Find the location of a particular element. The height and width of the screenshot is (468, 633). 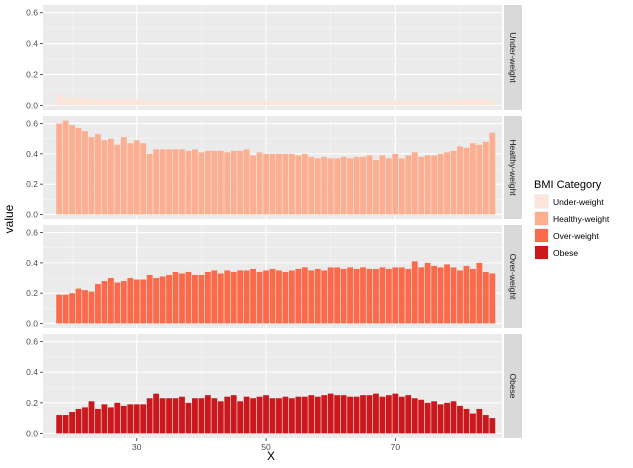

y-tick-label: 0.4 is located at coordinates (32, 372).